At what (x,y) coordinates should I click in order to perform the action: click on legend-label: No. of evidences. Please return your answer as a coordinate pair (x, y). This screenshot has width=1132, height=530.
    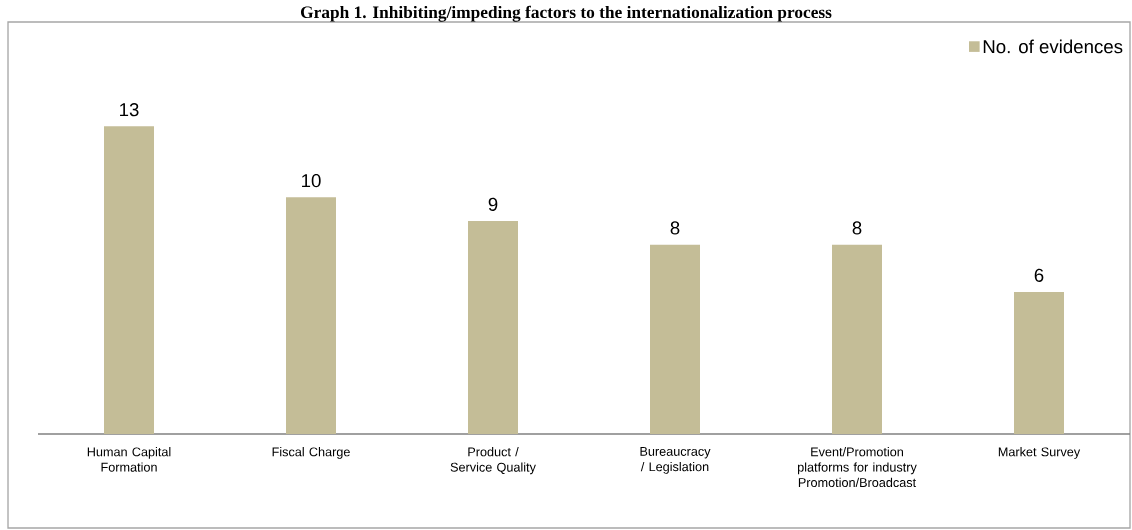
    Looking at the image, I should click on (1053, 46).